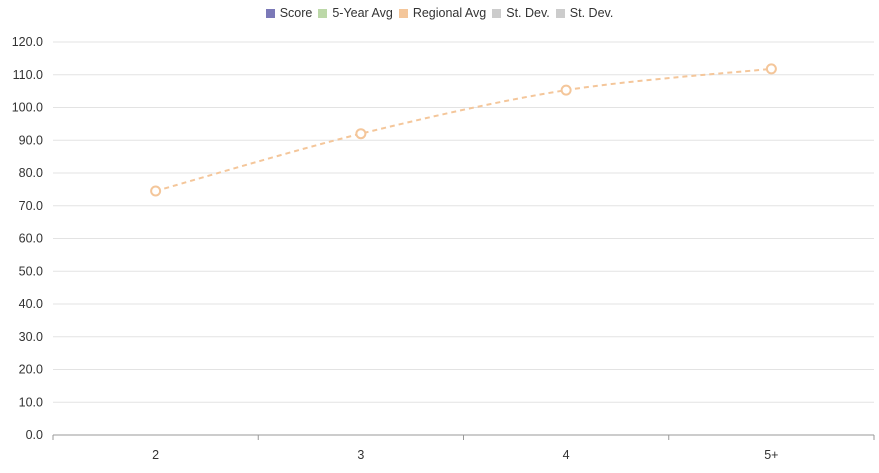 This screenshot has height=473, width=879. I want to click on y-tick-label: 90.0, so click(31, 140).